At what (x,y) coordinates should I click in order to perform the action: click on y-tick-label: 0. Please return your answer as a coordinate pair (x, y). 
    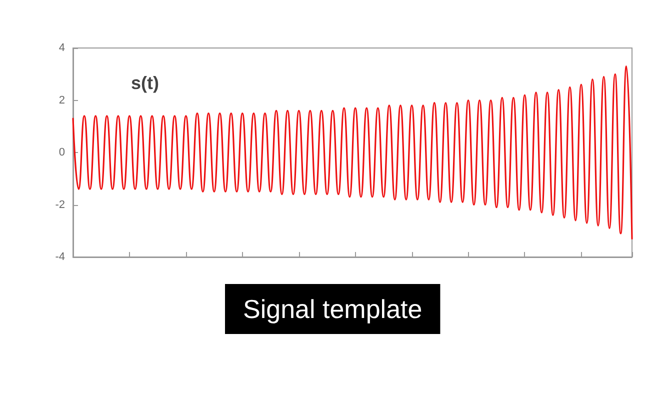
    Looking at the image, I should click on (61, 152).